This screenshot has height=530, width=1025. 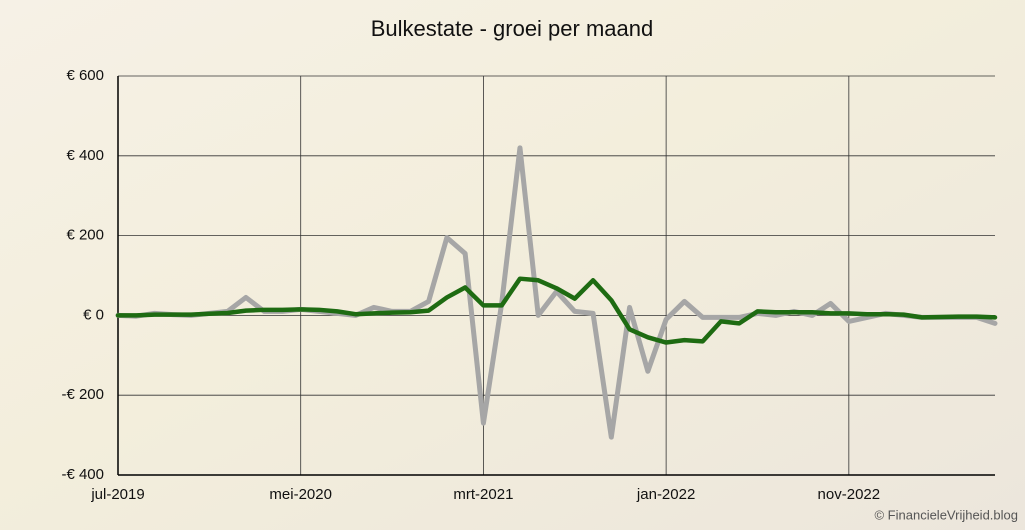 I want to click on y-tick-label: -€ 400, so click(x=82, y=474).